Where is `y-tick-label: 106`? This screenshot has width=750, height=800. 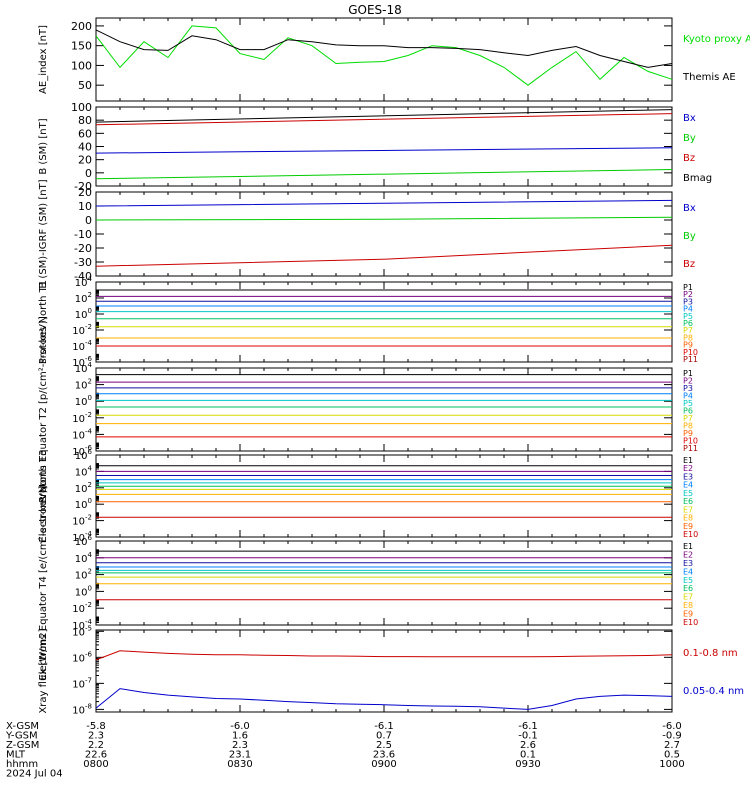 y-tick-label: 106 is located at coordinates (84, 541).